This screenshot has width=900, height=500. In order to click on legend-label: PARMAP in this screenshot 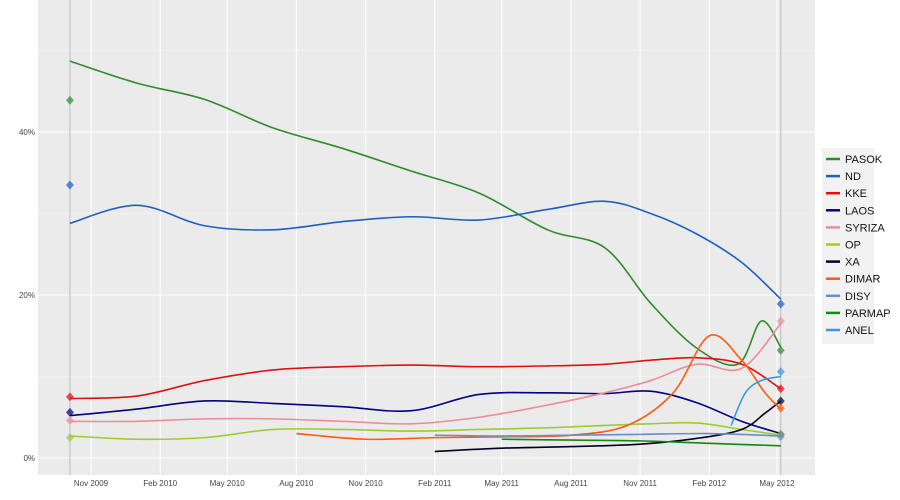, I will do `click(868, 314)`.